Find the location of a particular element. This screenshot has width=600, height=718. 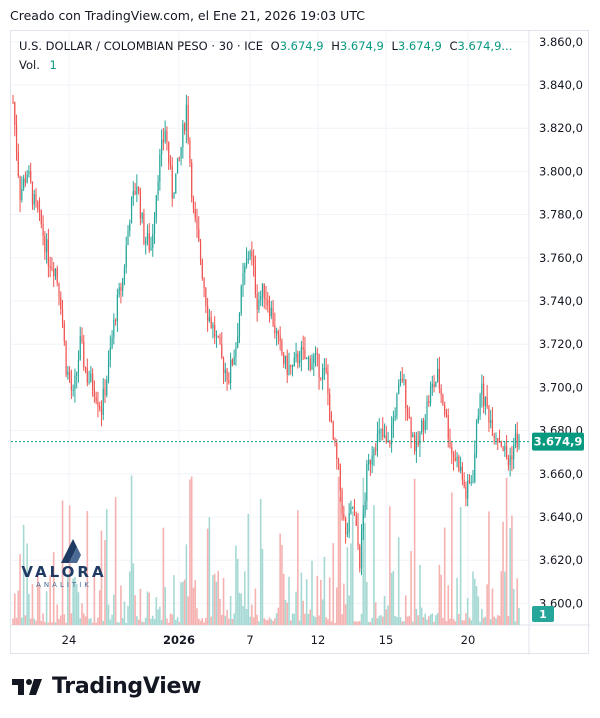

legend-vol-value: 1 is located at coordinates (53, 65).